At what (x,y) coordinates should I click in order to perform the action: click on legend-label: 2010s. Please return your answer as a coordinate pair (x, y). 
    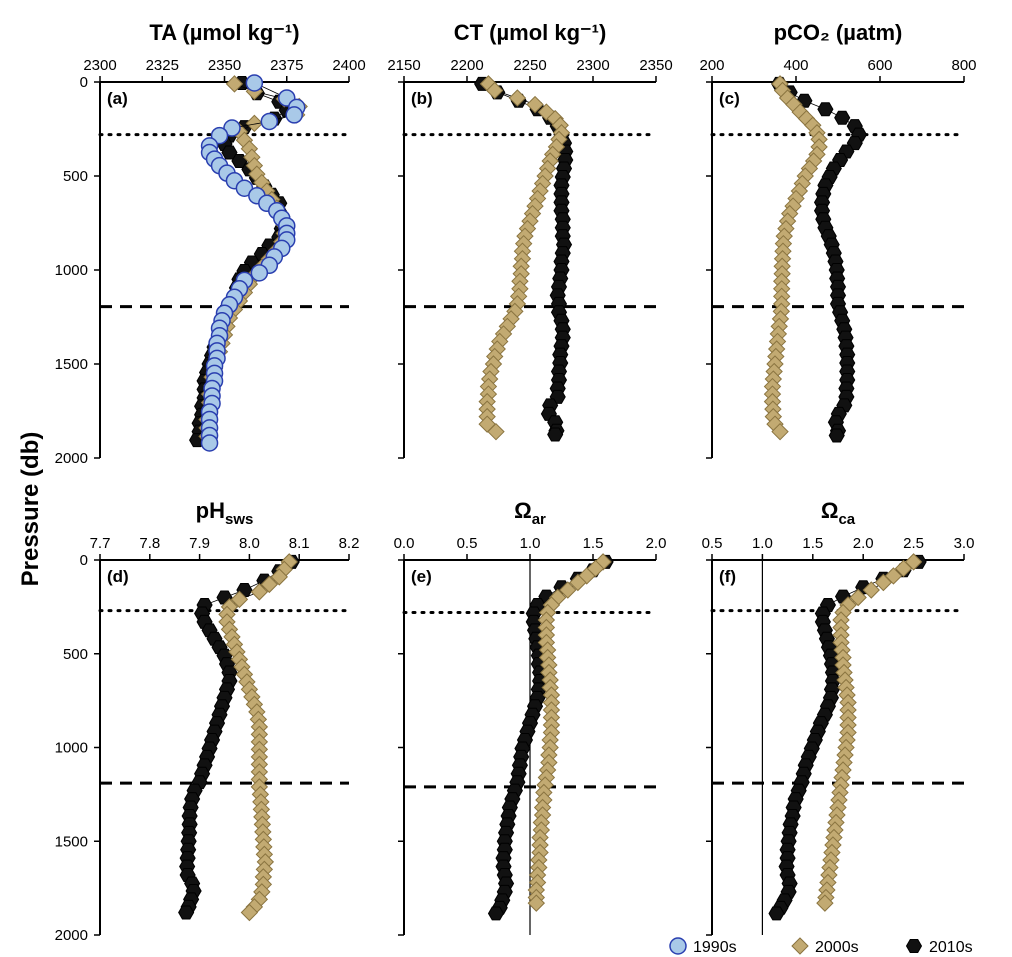
    Looking at the image, I should click on (951, 947).